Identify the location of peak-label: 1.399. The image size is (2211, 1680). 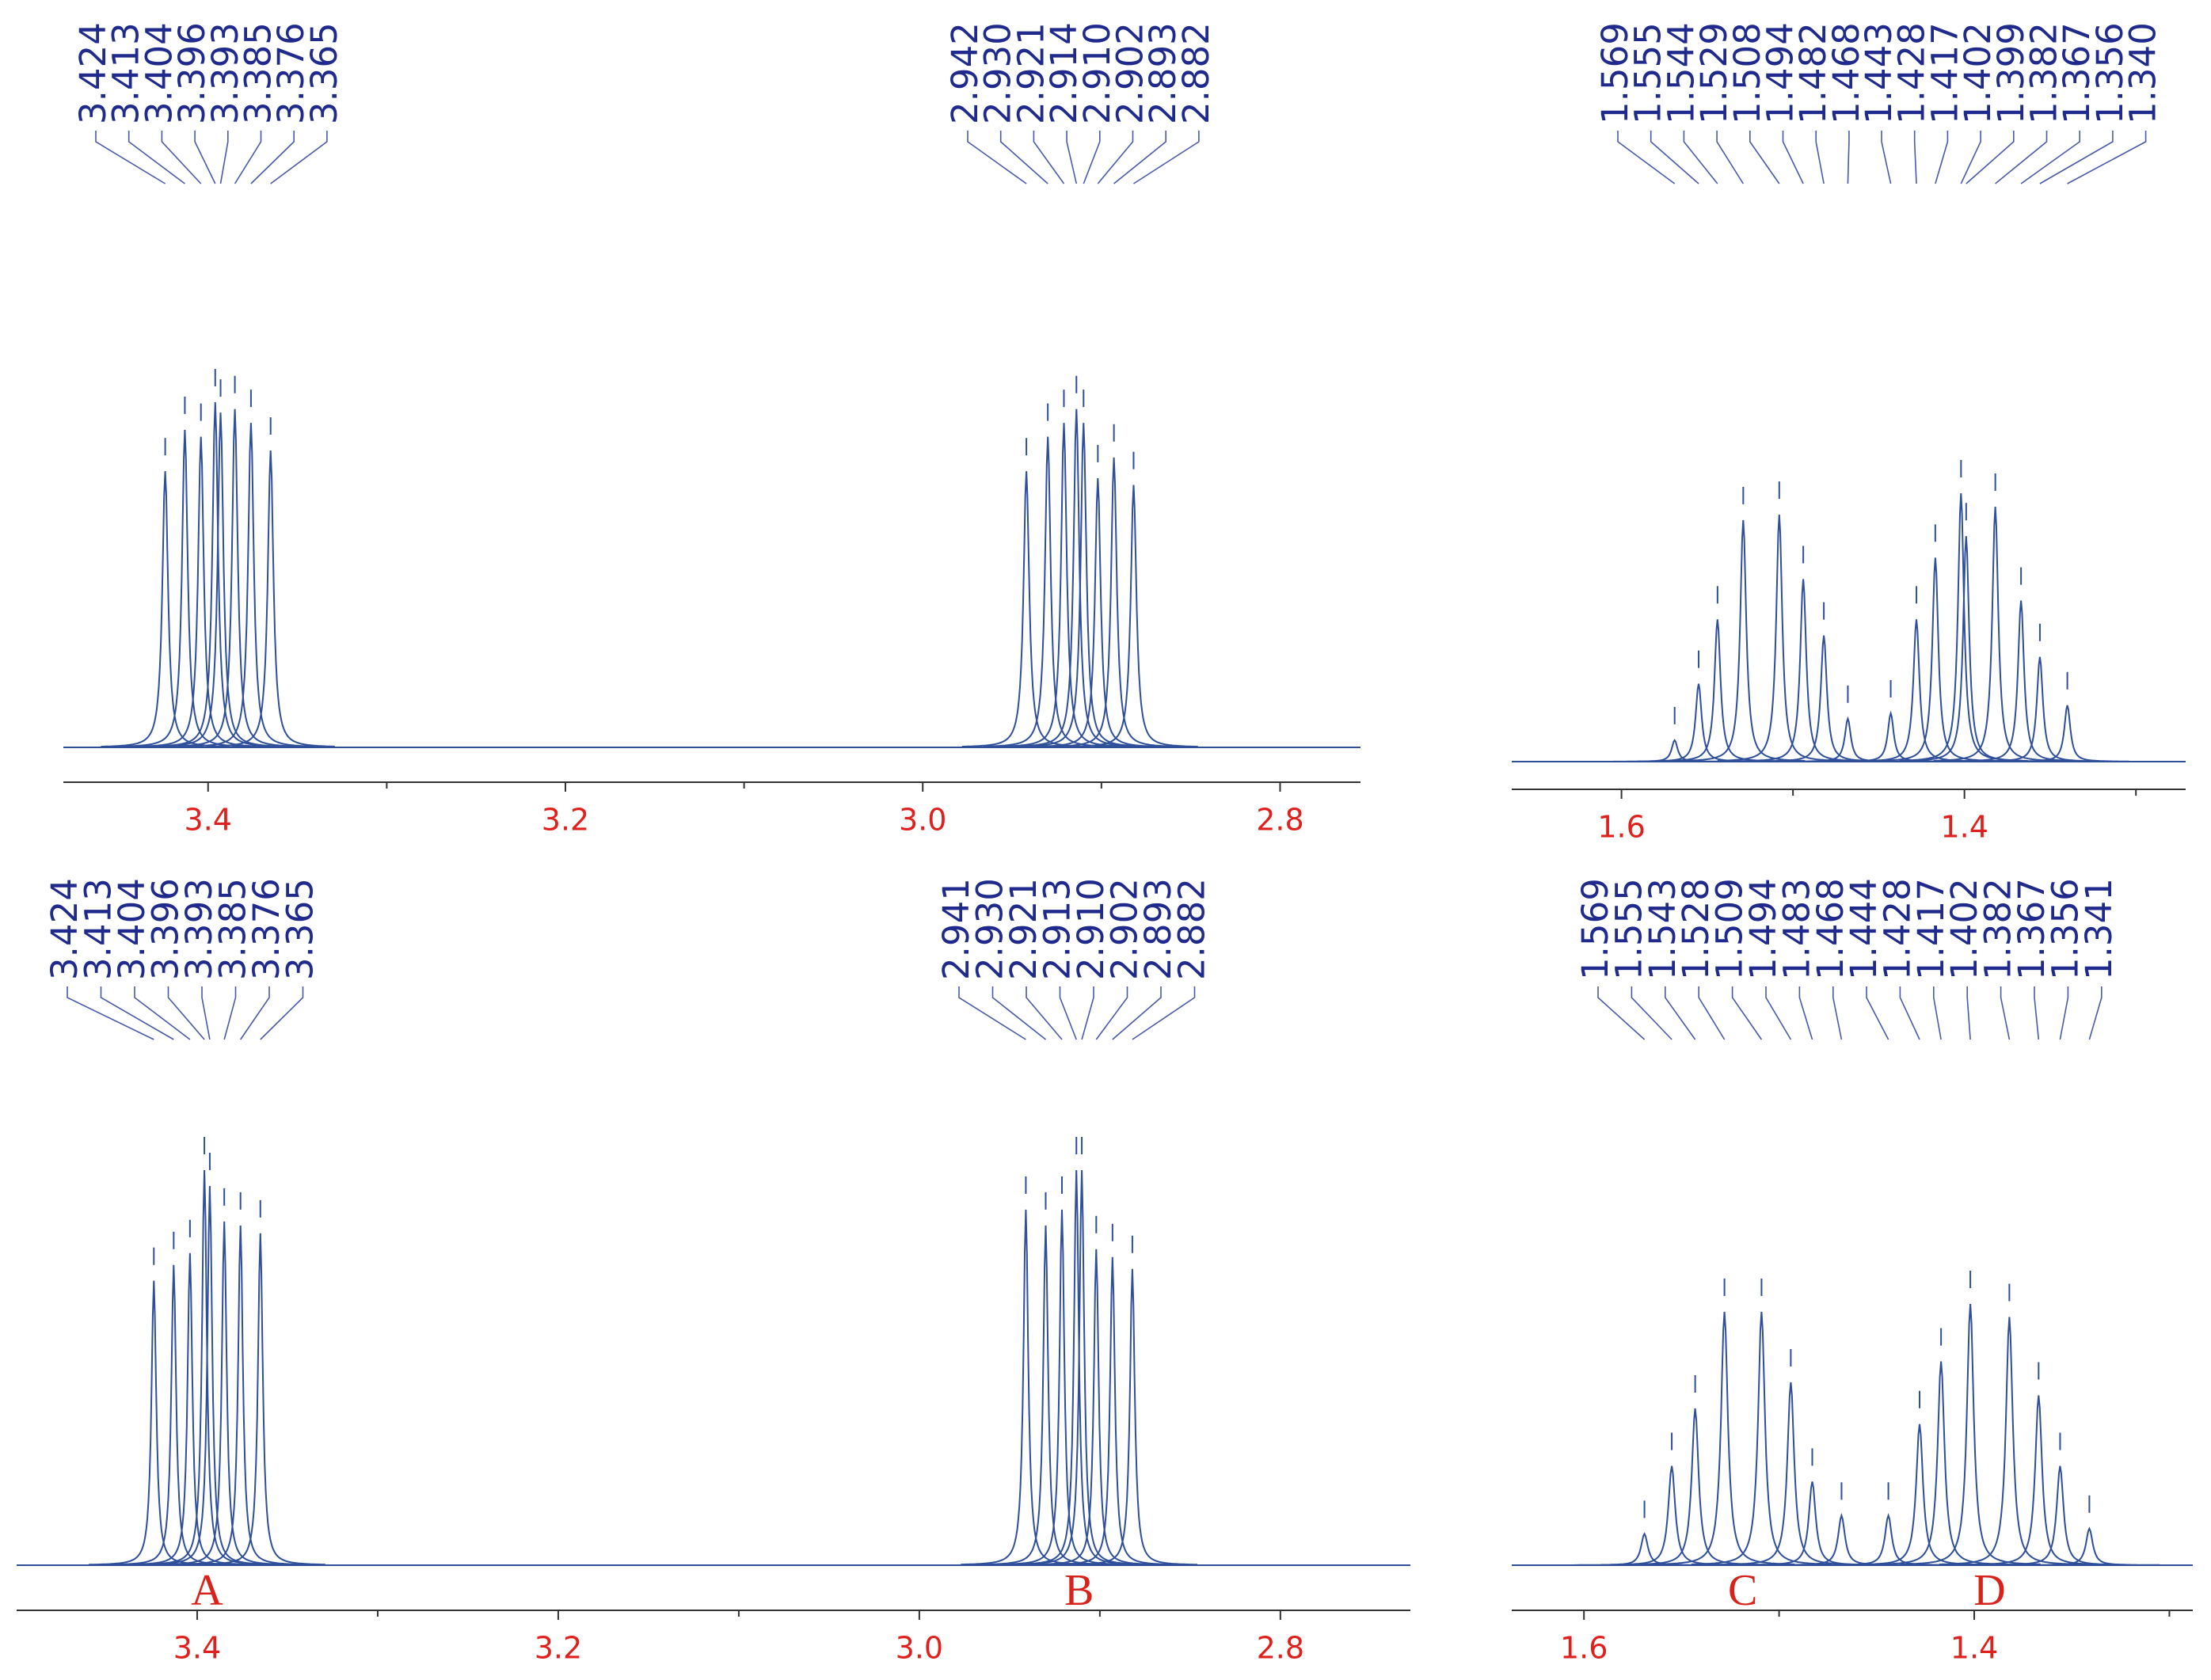
(2011, 73).